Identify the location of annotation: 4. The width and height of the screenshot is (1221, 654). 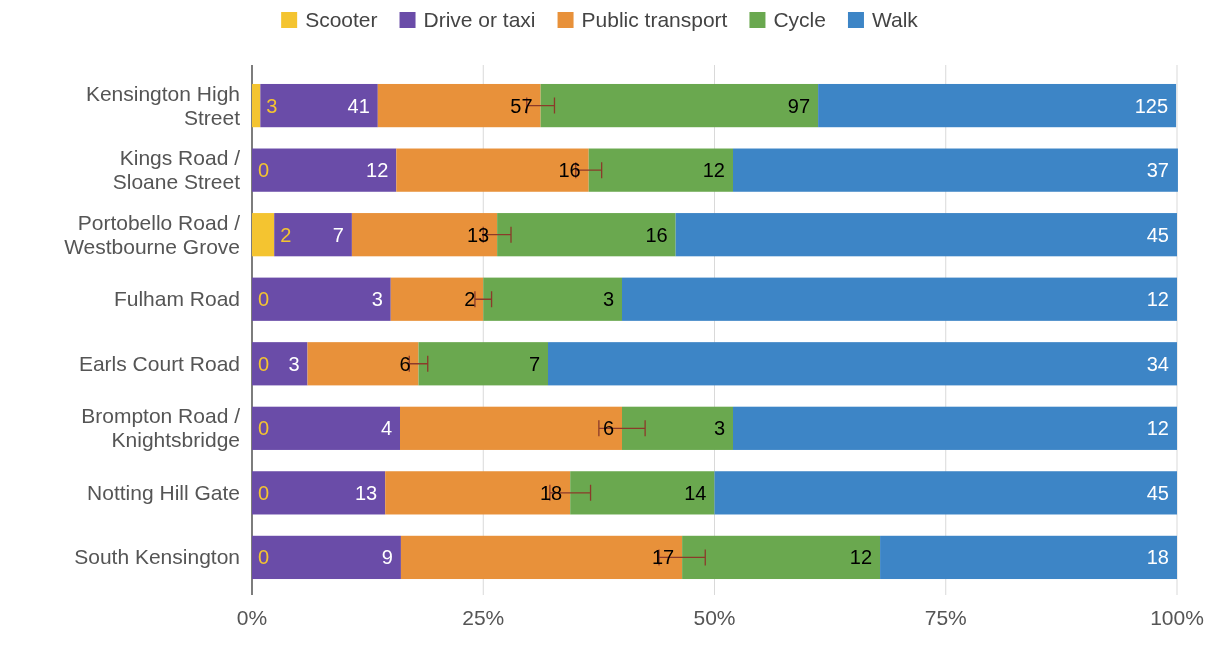
(386, 428).